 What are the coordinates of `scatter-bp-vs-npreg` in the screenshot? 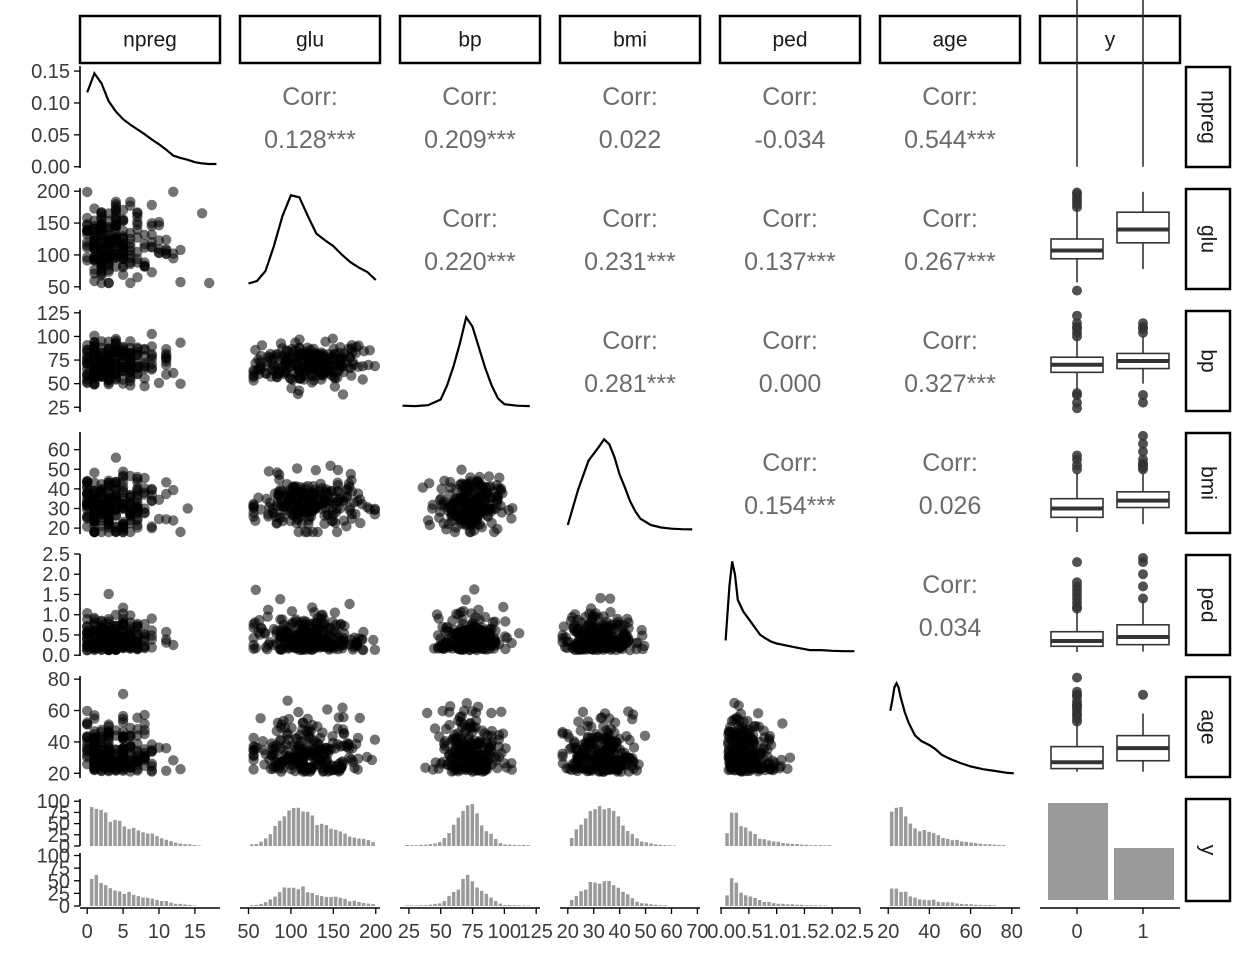 It's located at (134, 360).